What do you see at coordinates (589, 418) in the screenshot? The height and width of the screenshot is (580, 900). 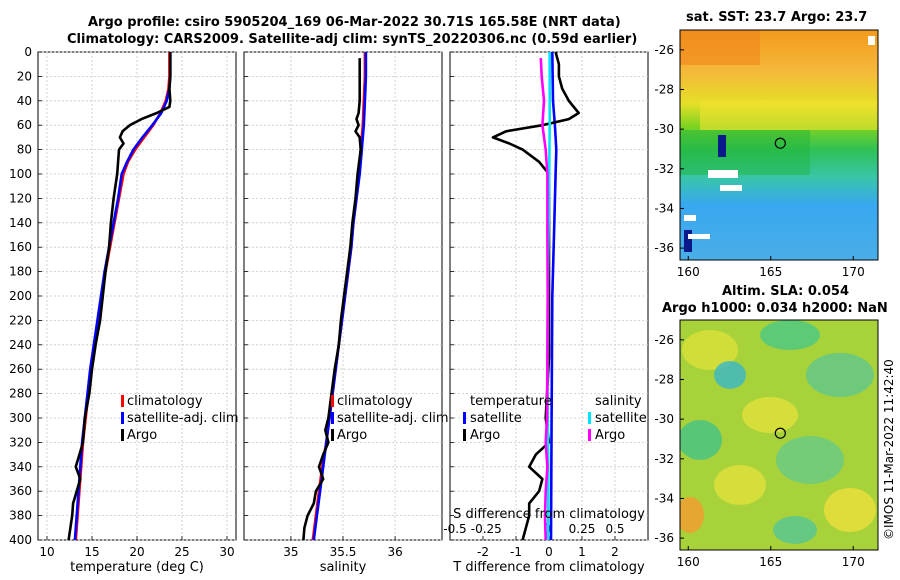 I see `legend-sal-satellite-swatch` at bounding box center [589, 418].